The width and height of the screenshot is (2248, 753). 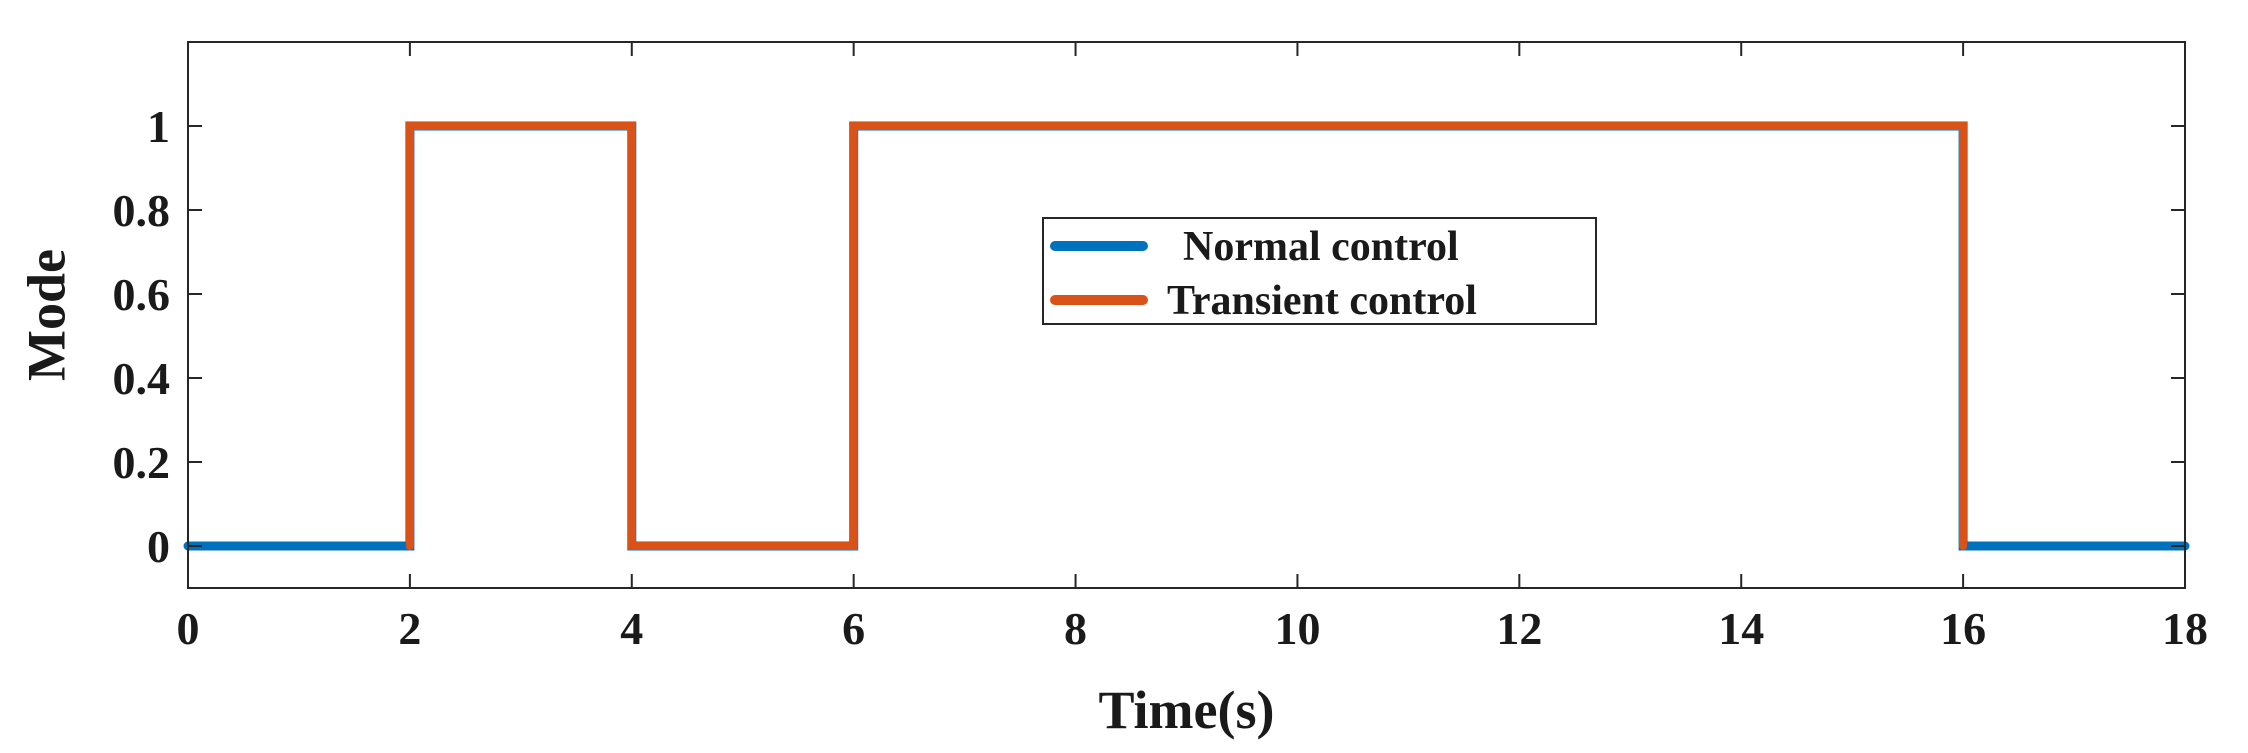 I want to click on x-tick-label: 0, so click(x=188, y=628).